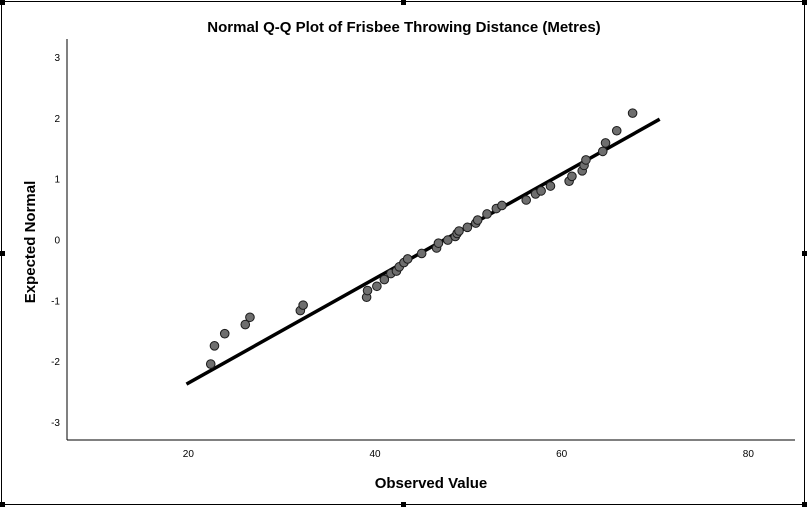  Describe the element at coordinates (431, 483) in the screenshot. I see `x-axis-label: Observed Value` at that location.